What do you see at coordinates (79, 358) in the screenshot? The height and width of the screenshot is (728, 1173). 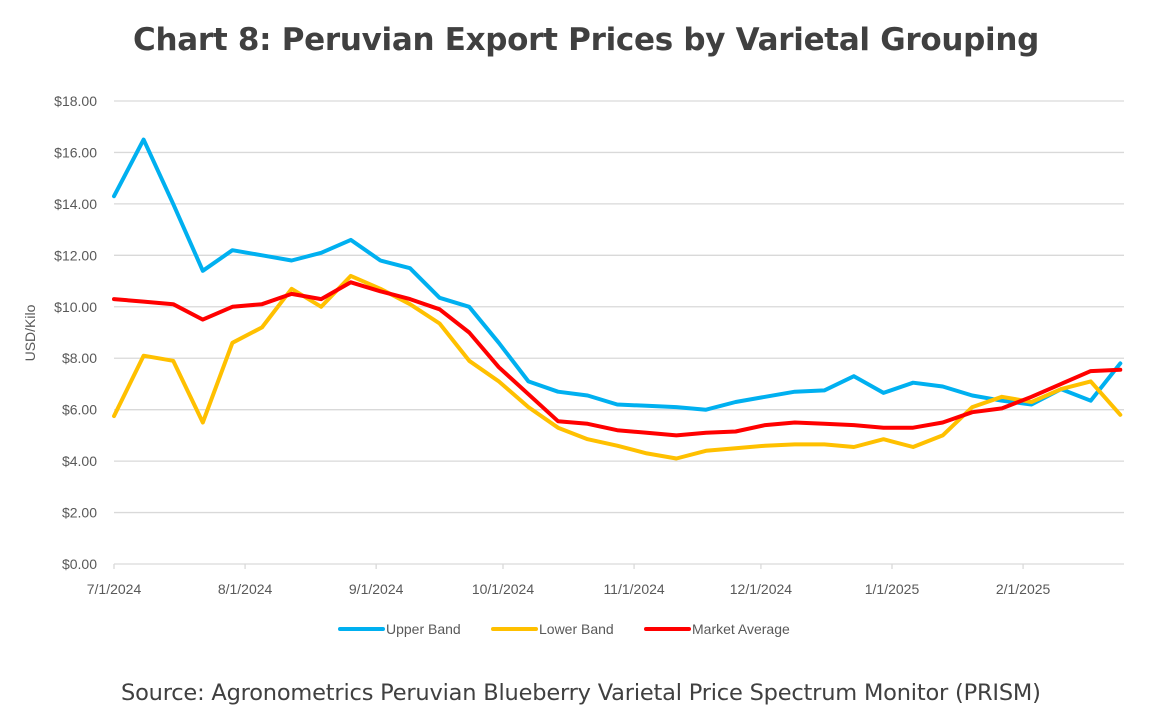 I see `y-tick-label: $8.00` at bounding box center [79, 358].